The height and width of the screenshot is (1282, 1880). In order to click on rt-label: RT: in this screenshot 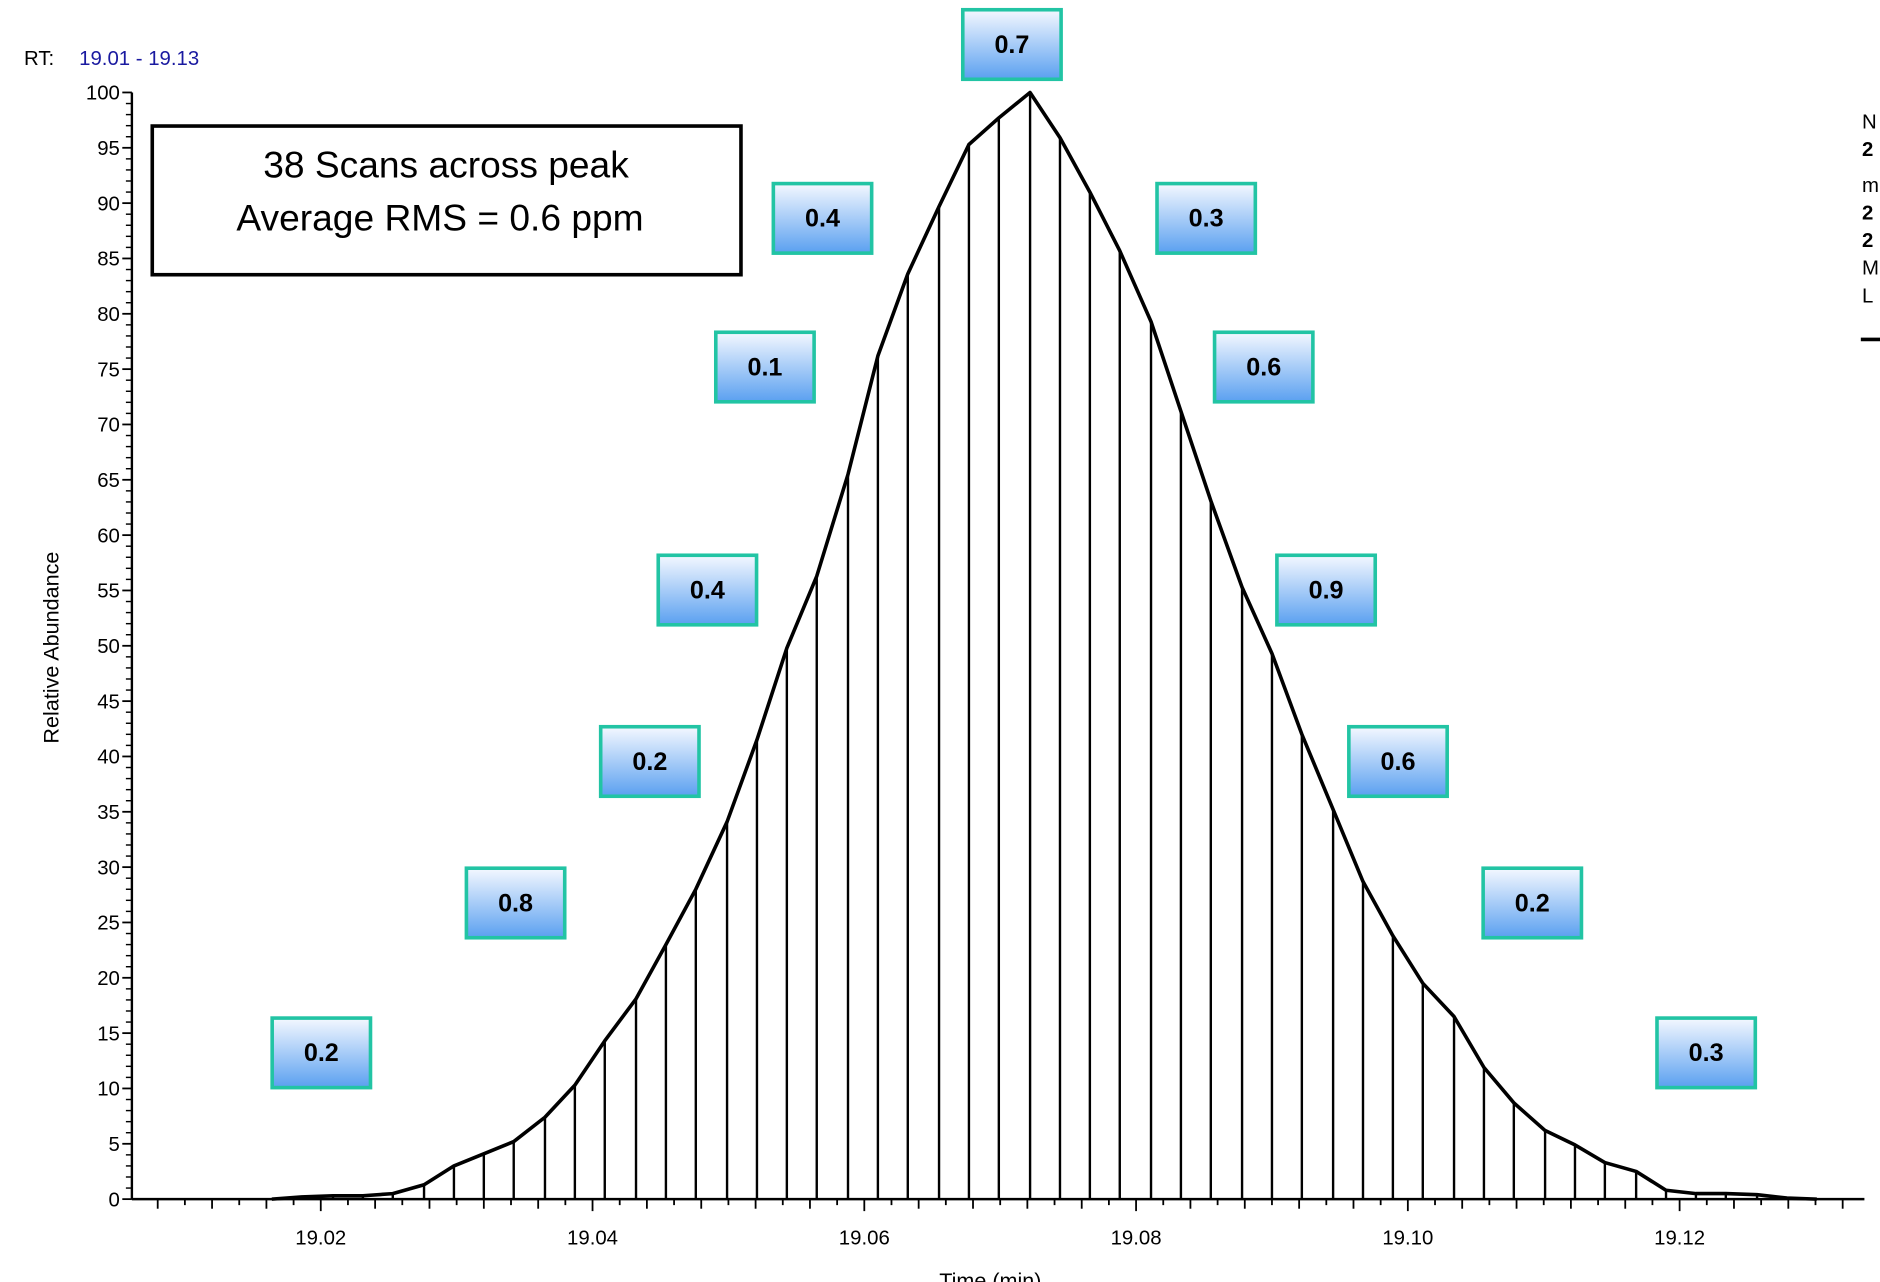, I will do `click(39, 59)`.